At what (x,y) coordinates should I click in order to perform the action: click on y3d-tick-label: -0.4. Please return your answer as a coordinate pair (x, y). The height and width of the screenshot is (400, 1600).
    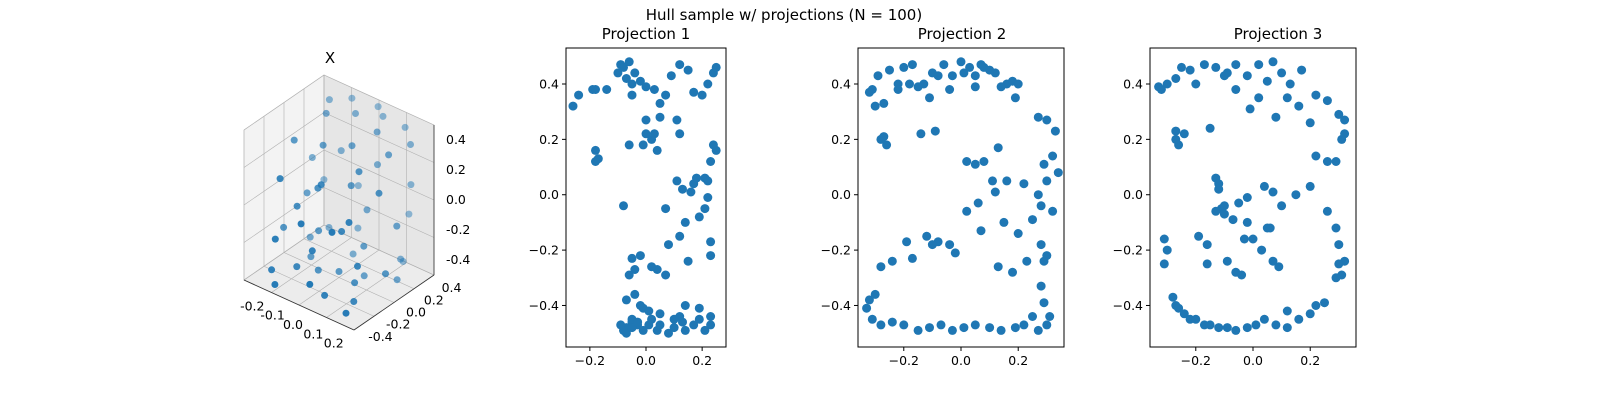
    Looking at the image, I should click on (380, 336).